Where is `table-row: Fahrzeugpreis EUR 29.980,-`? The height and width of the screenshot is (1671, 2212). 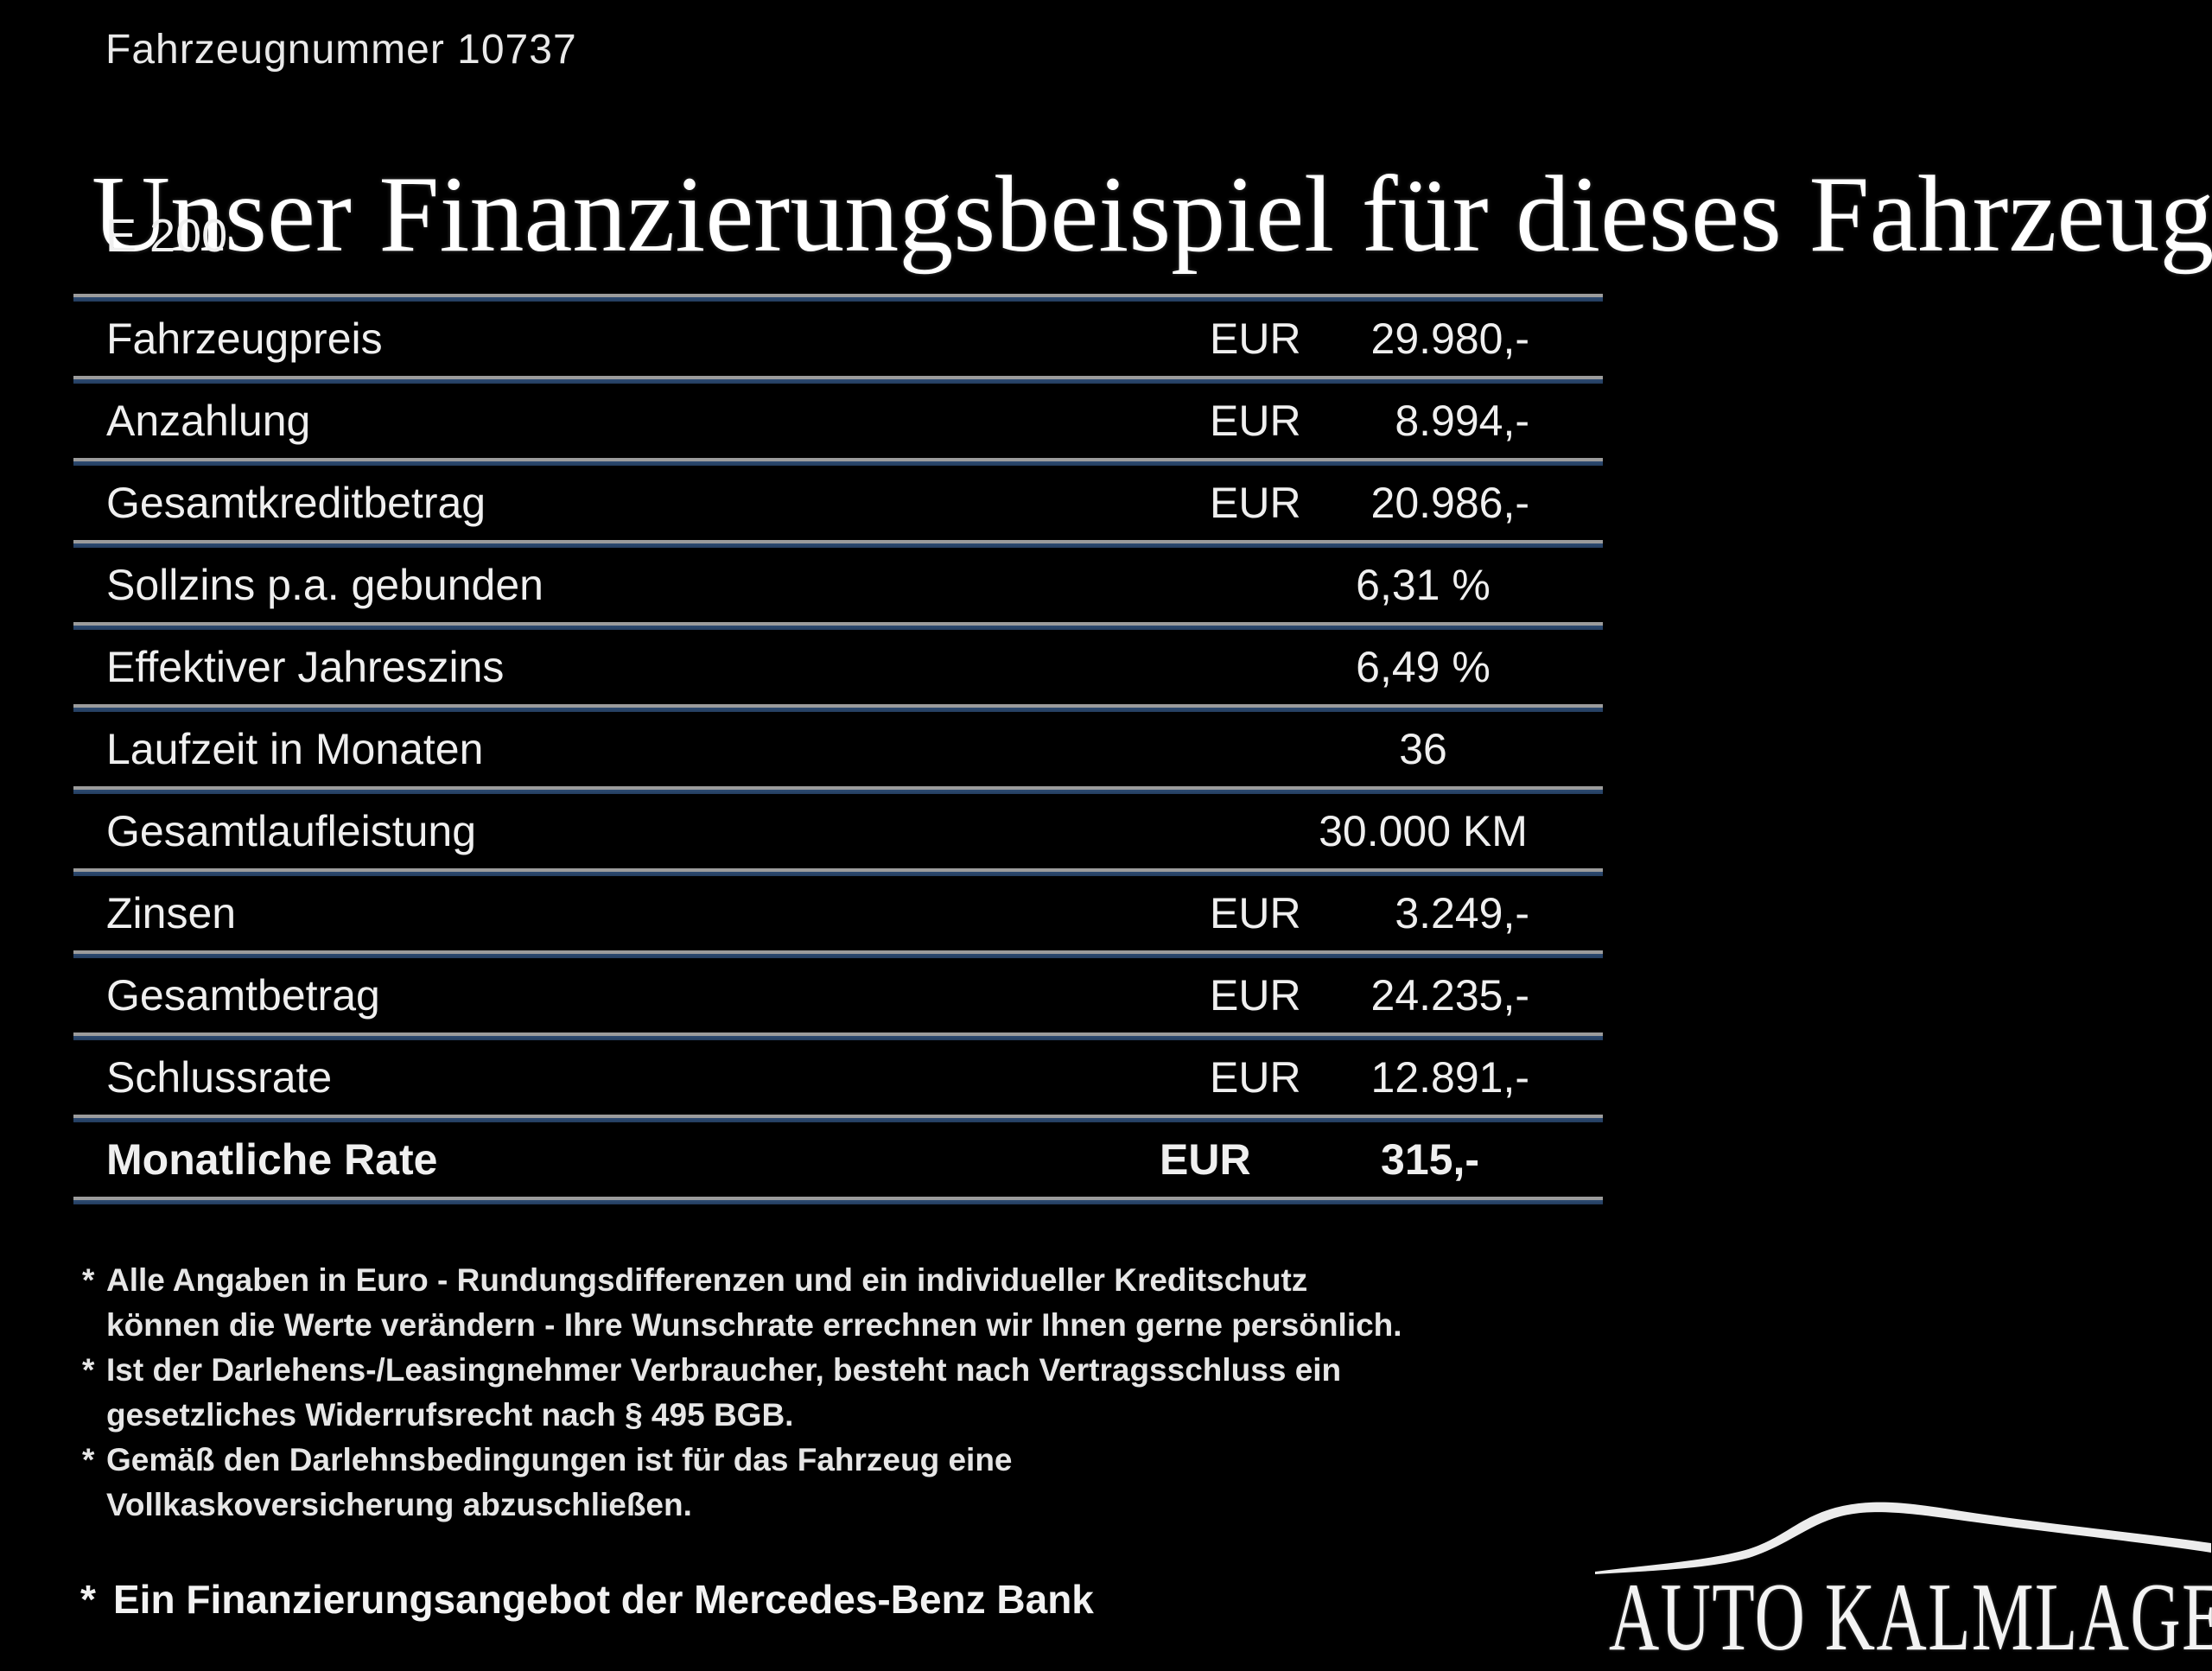 table-row: Fahrzeugpreis EUR 29.980,- is located at coordinates (838, 339).